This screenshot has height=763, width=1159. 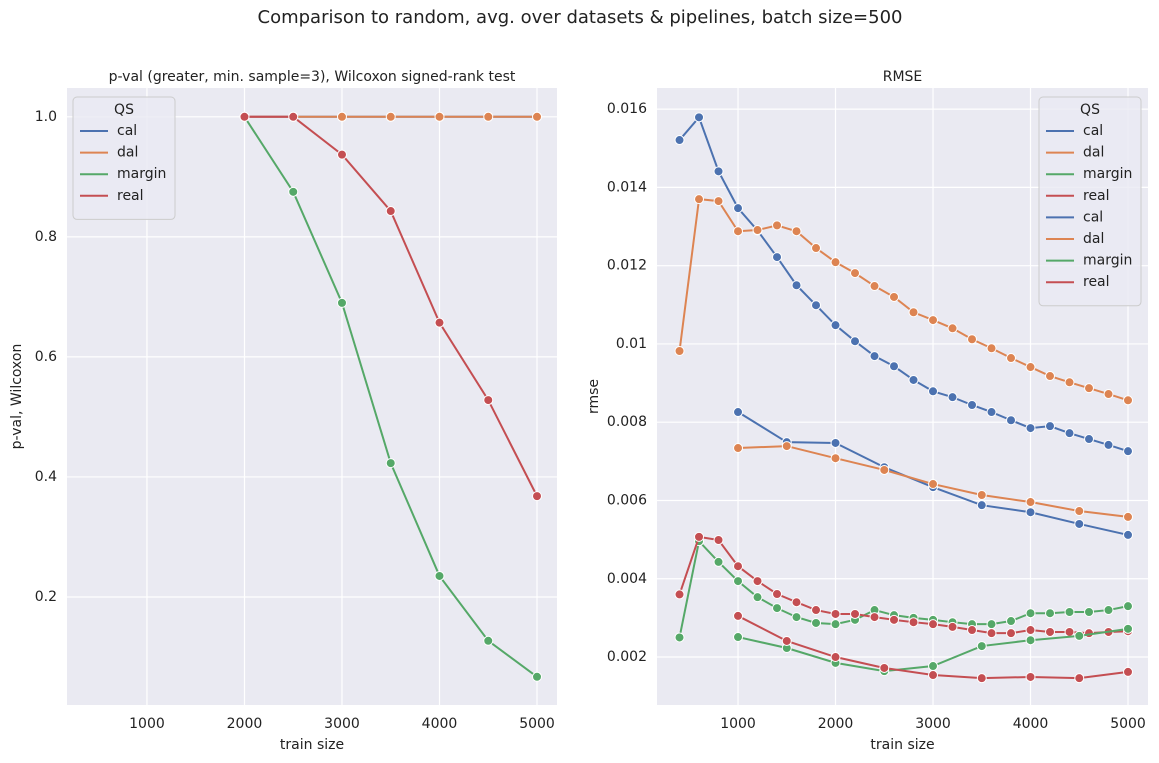 I want to click on y-tick-label: 0.006, so click(x=627, y=500).